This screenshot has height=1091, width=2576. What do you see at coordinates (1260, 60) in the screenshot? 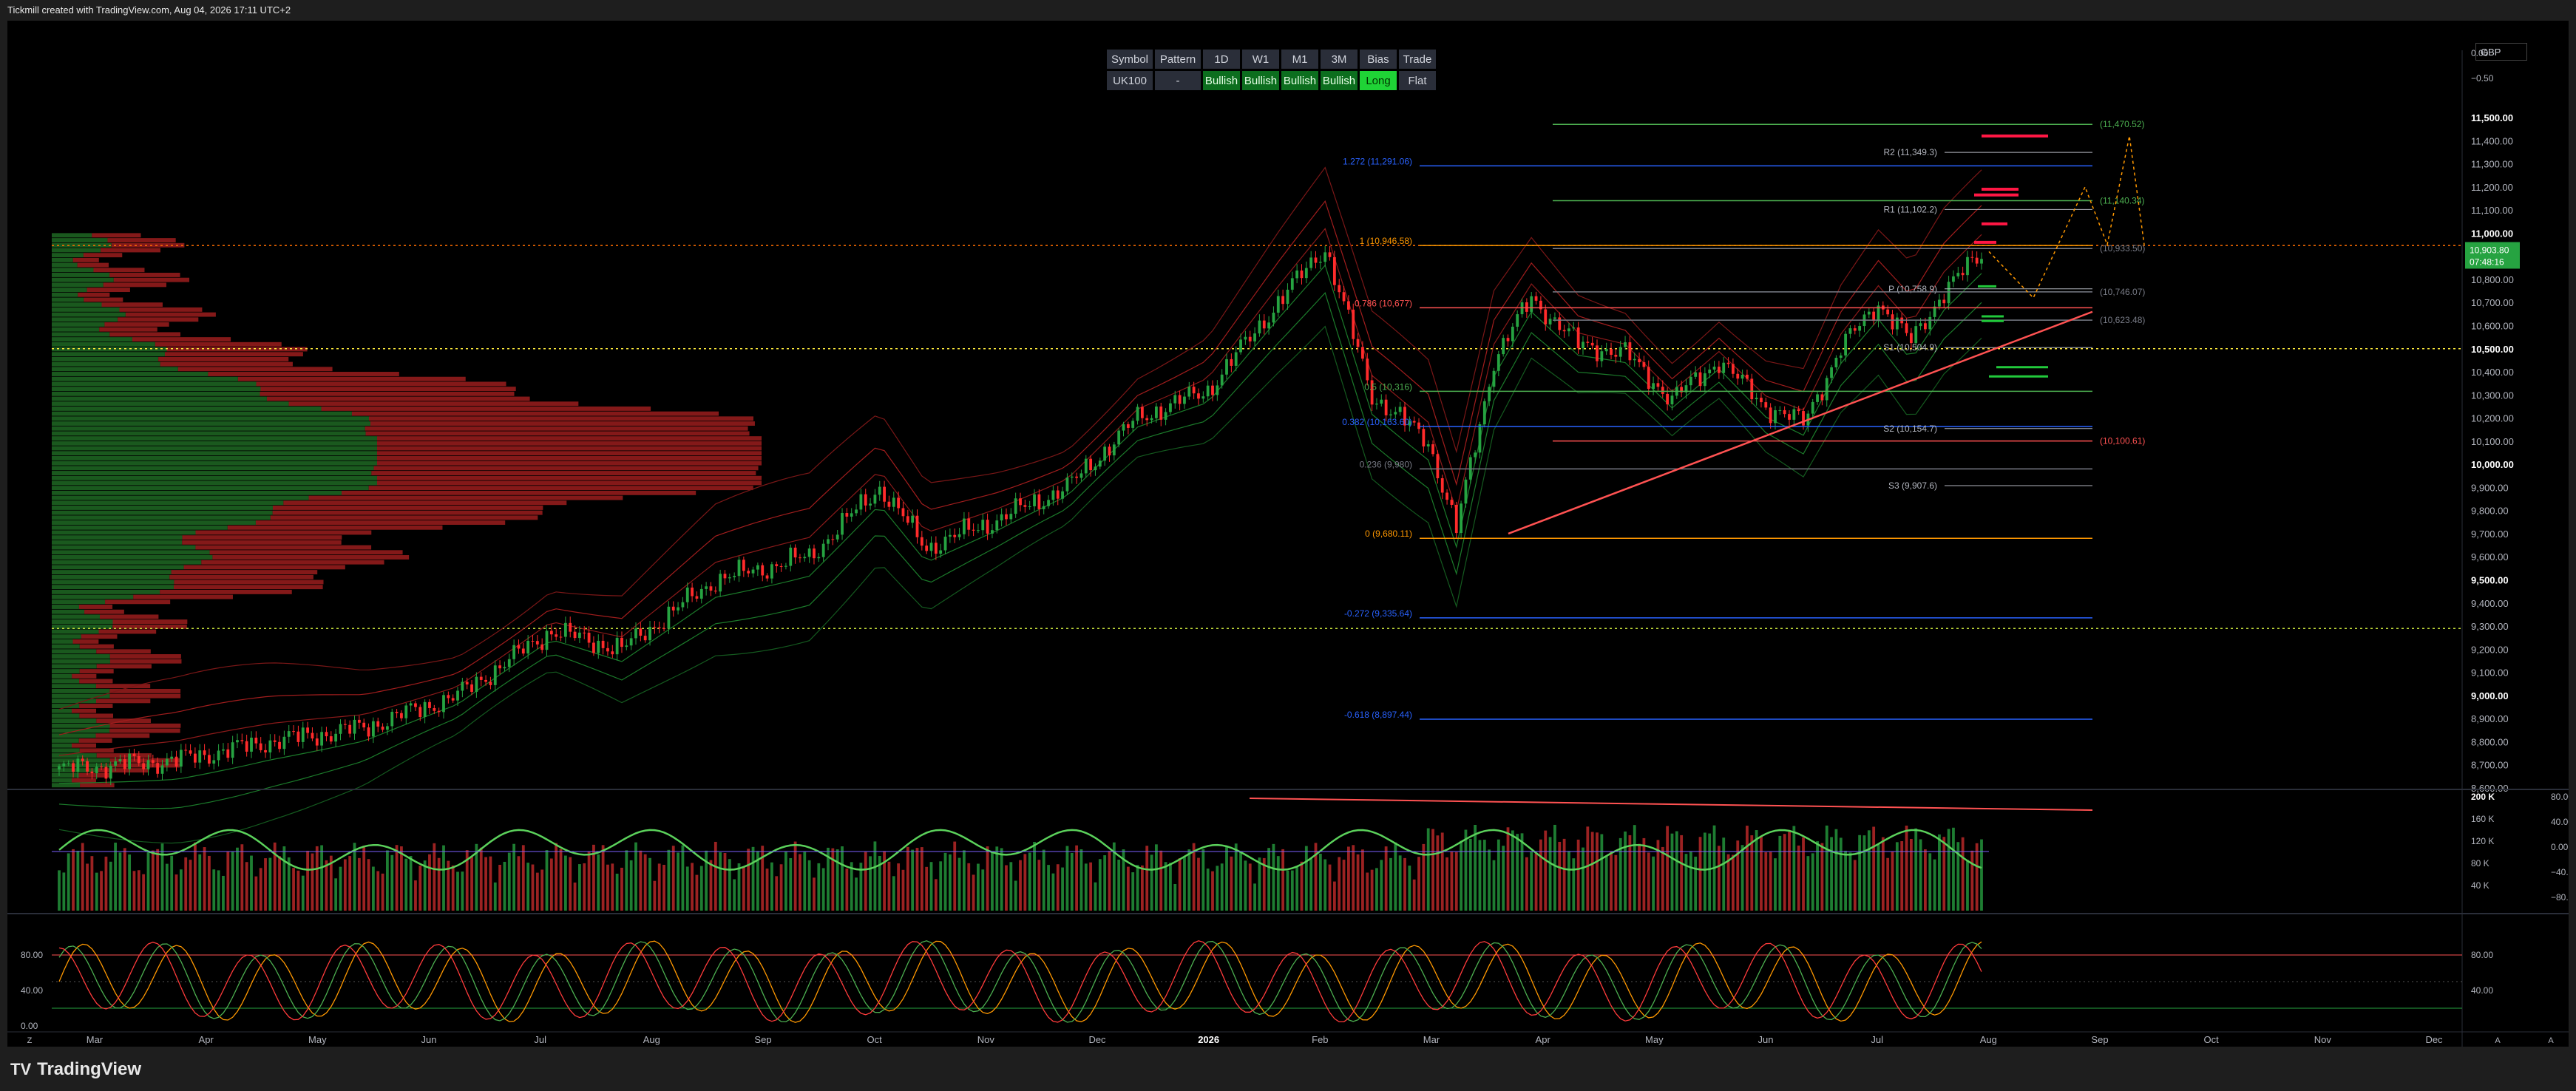
I see `bias-header-cell: W1` at bounding box center [1260, 60].